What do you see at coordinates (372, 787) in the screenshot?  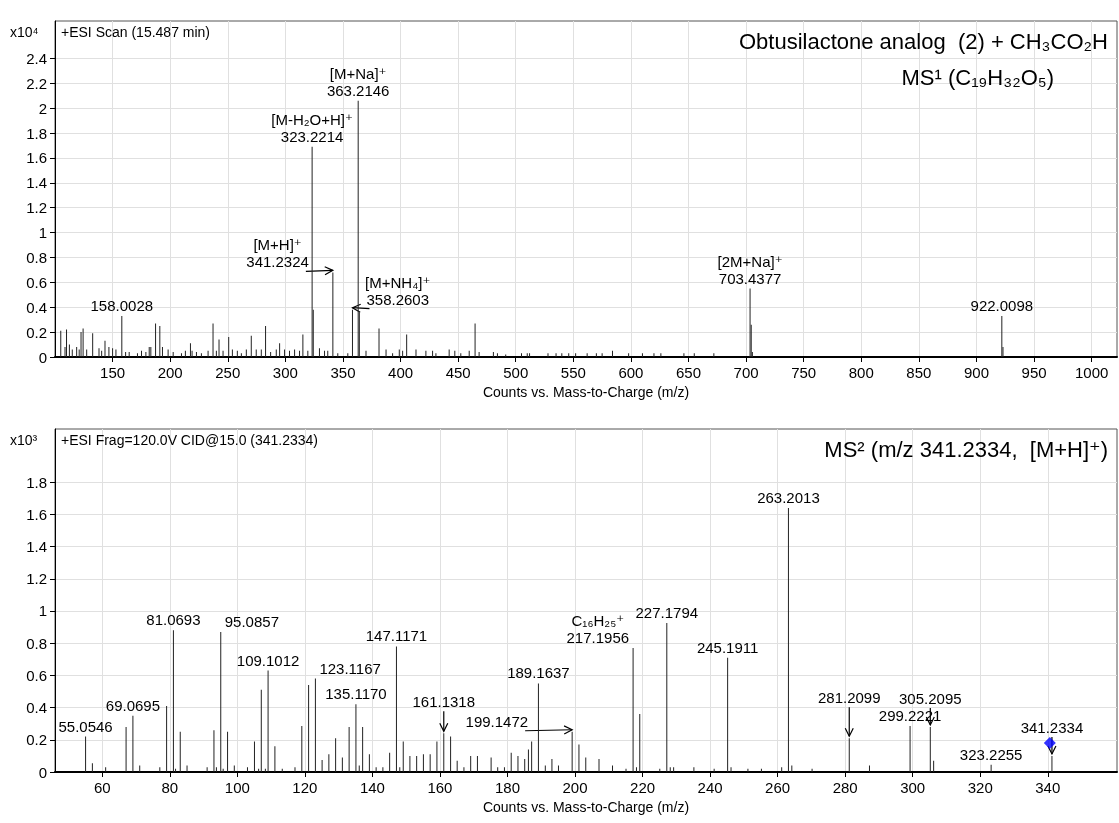 I see `x-tick-label: 140` at bounding box center [372, 787].